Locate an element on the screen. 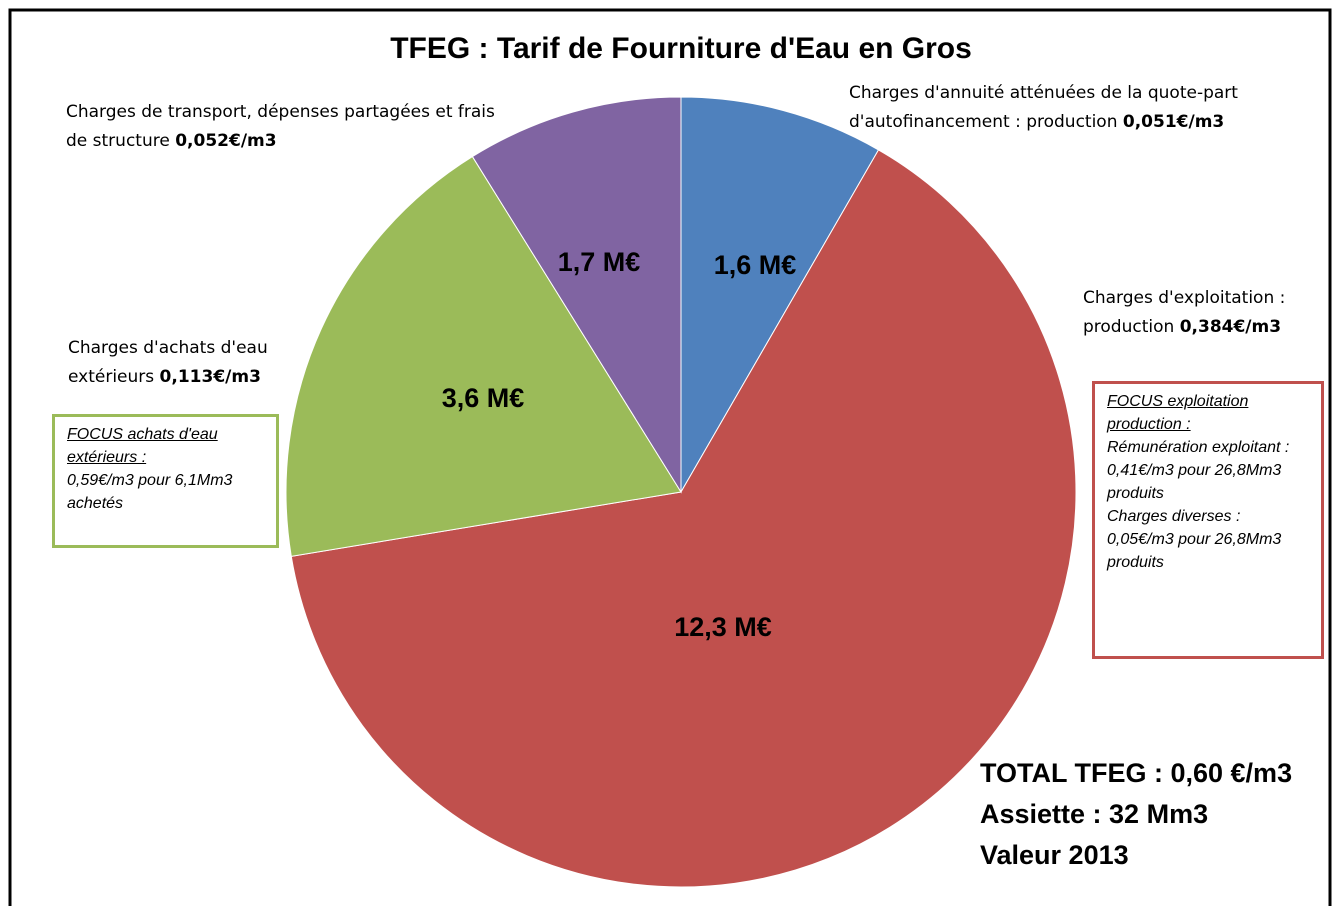 This screenshot has height=906, width=1337. summary: TOTAL TFEG : 0,60 €/m3 is located at coordinates (1136, 773).